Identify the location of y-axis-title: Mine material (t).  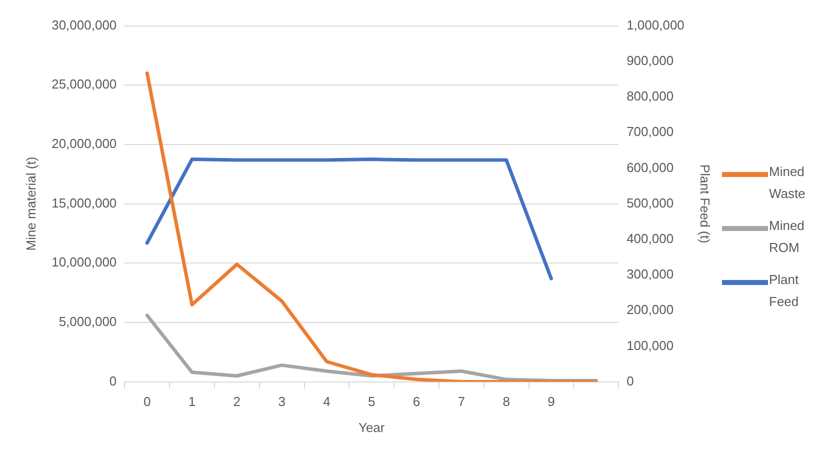
(30, 203).